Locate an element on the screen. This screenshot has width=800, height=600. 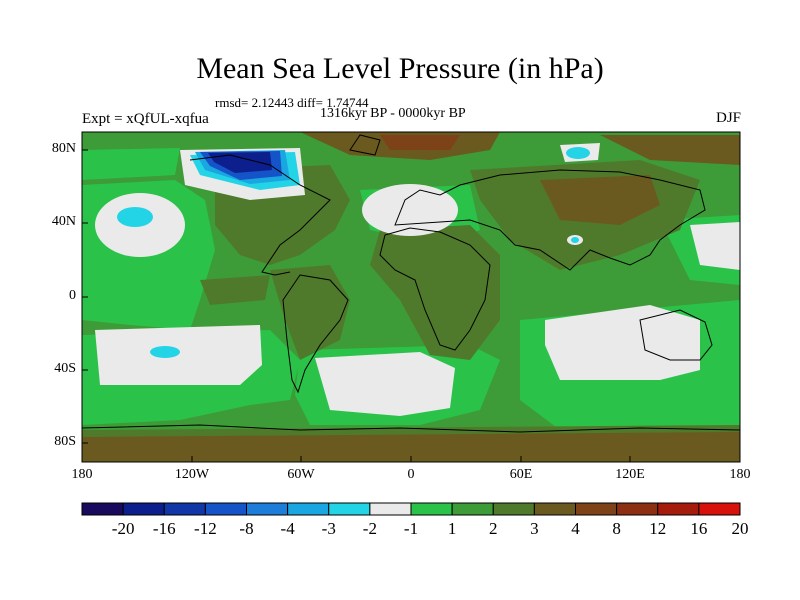
coast-antarctica is located at coordinates (411, 428).